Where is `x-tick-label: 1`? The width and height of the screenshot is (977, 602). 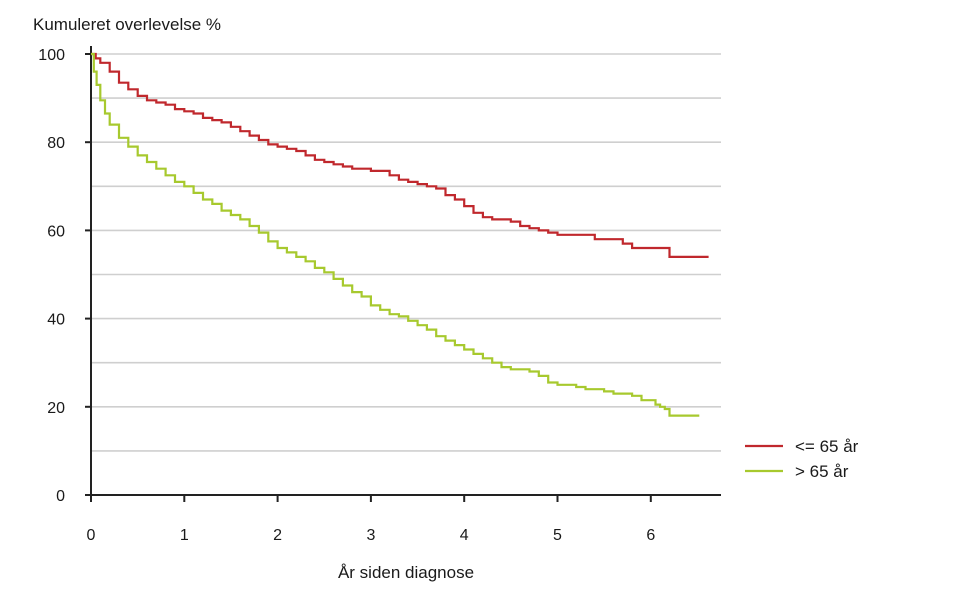 x-tick-label: 1 is located at coordinates (184, 535).